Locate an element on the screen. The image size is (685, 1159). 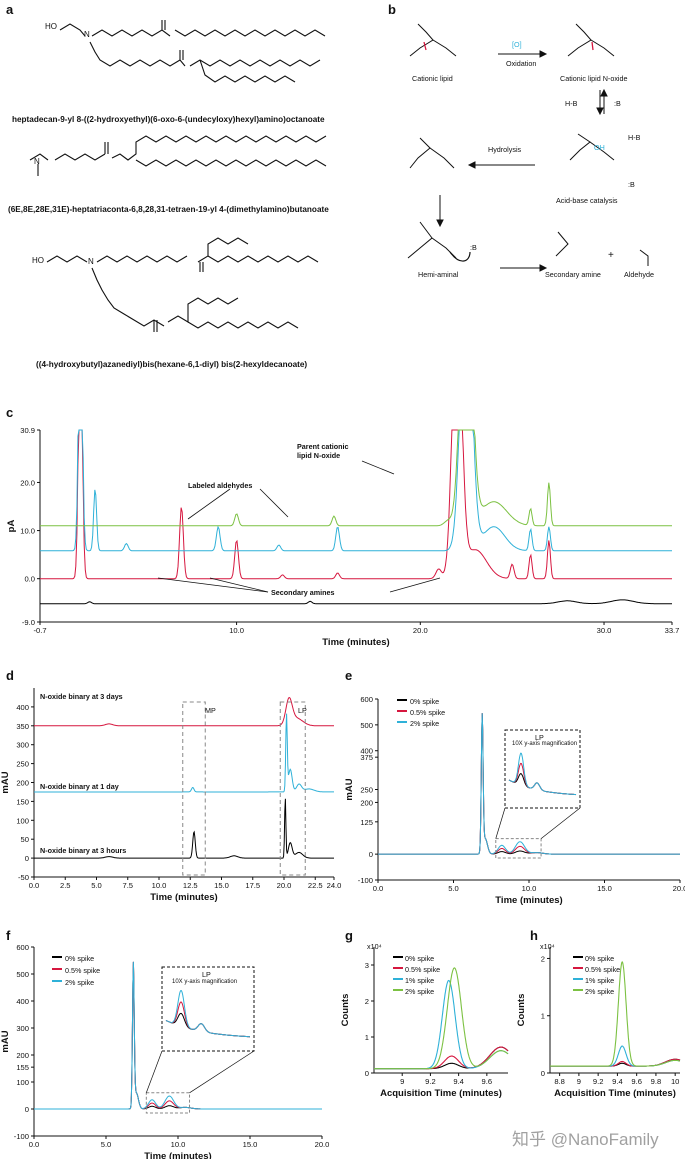
y-tick-label: 150 is located at coordinates (22, 801).